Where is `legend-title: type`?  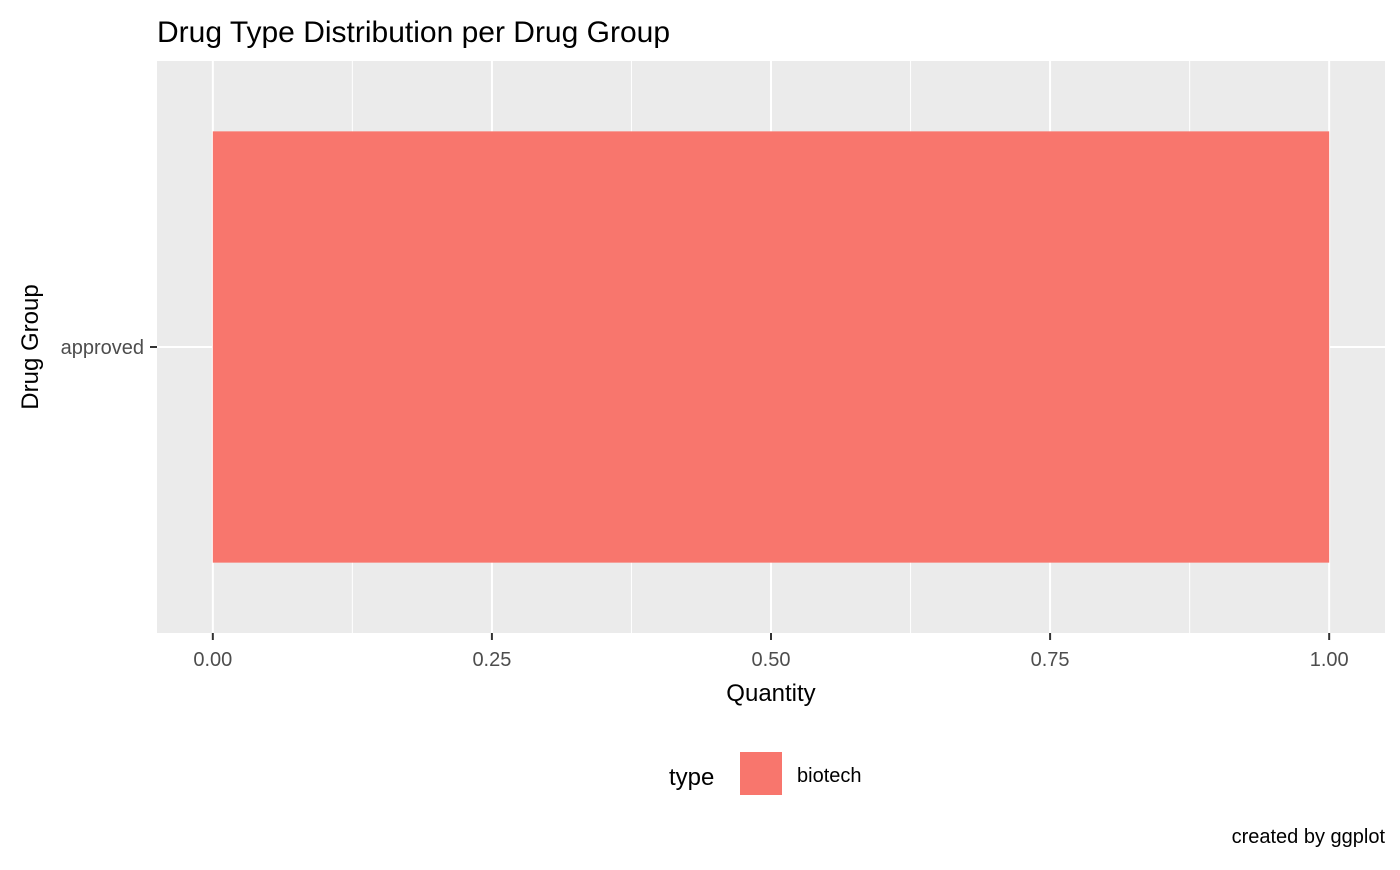 legend-title: type is located at coordinates (691, 777).